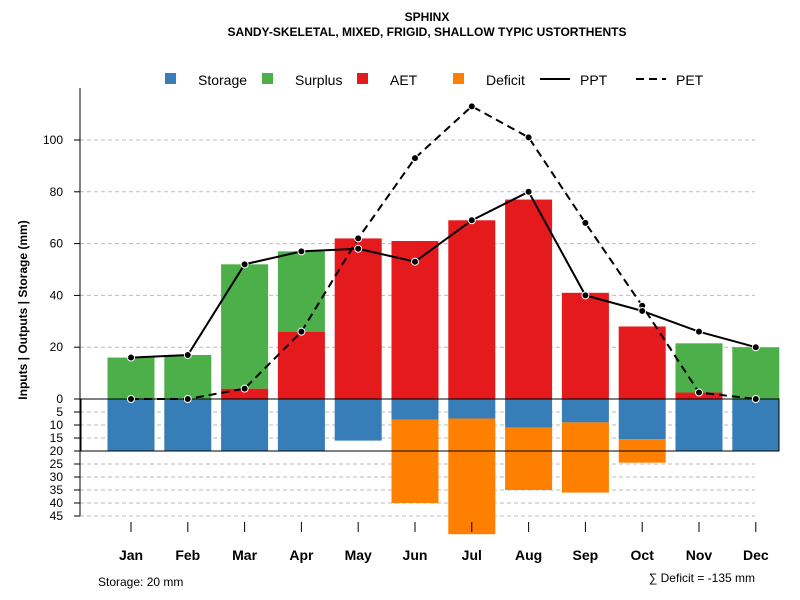 This screenshot has width=800, height=600. Describe the element at coordinates (690, 80) in the screenshot. I see `legend-label-pet: PET` at that location.